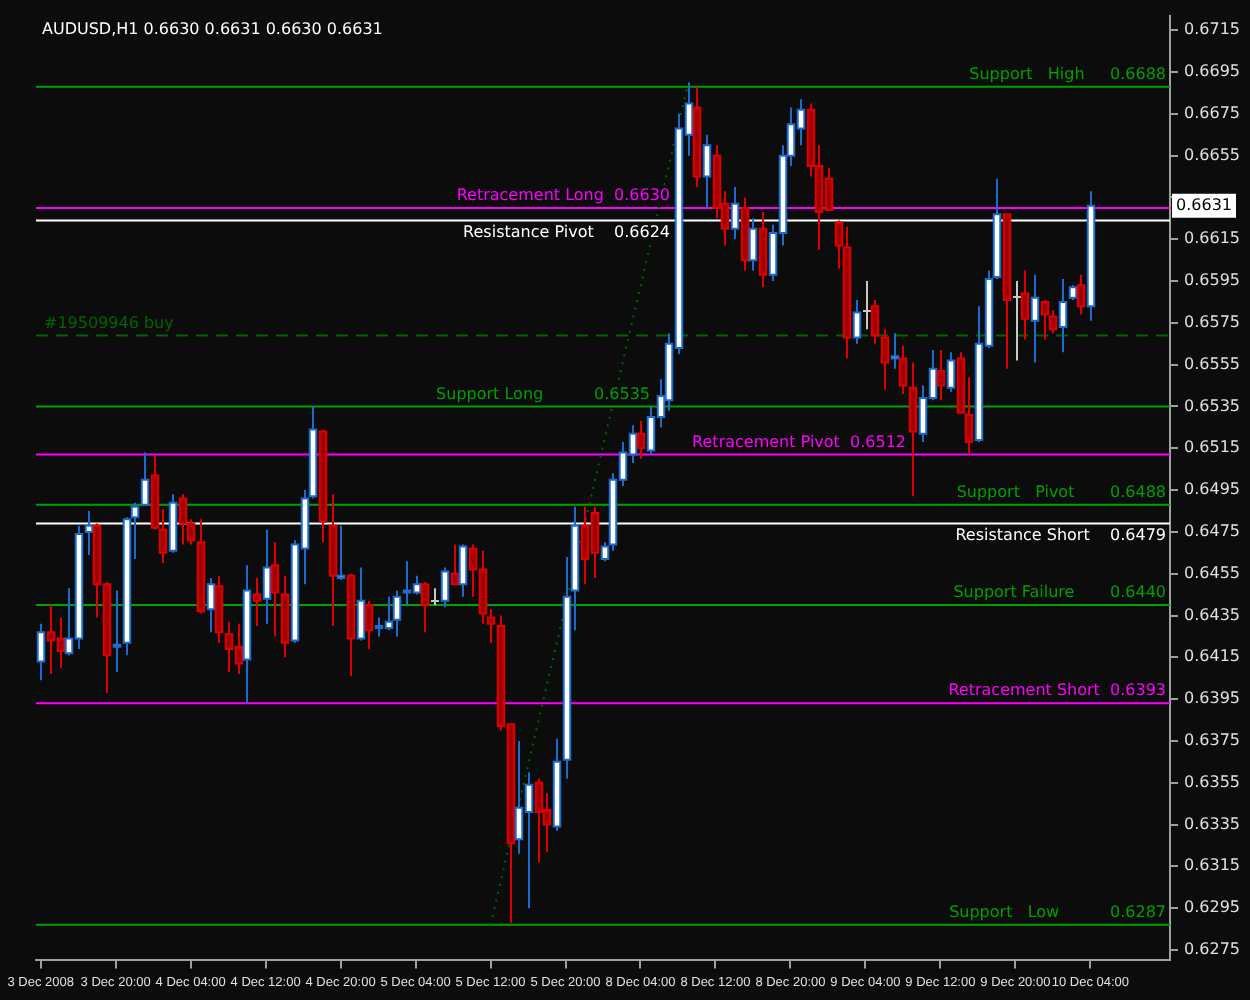  What do you see at coordinates (1212, 698) in the screenshot?
I see `y-tick-label: 0.6395` at bounding box center [1212, 698].